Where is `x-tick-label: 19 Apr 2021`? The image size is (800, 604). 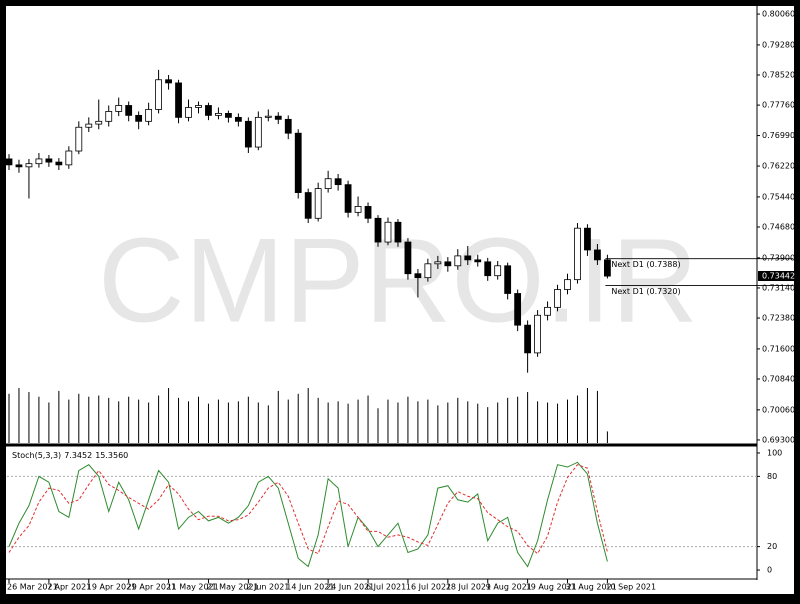
x-tick-label: 19 Apr 2021 is located at coordinates (111, 587).